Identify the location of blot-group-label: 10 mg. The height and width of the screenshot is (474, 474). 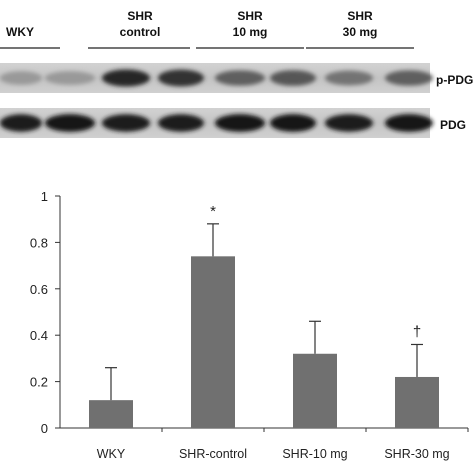
(250, 32).